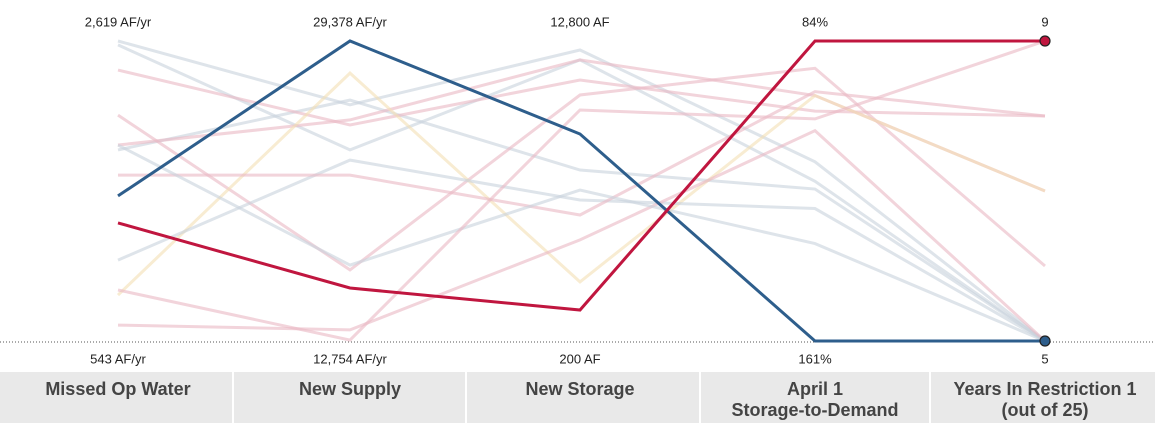  Describe the element at coordinates (581, 97) in the screenshot. I see `line` at that location.